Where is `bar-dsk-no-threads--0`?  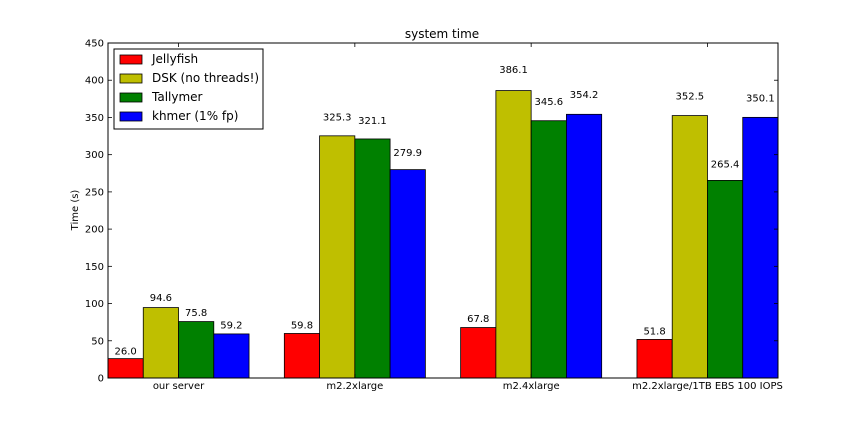 bar-dsk-no-threads--0 is located at coordinates (160, 343).